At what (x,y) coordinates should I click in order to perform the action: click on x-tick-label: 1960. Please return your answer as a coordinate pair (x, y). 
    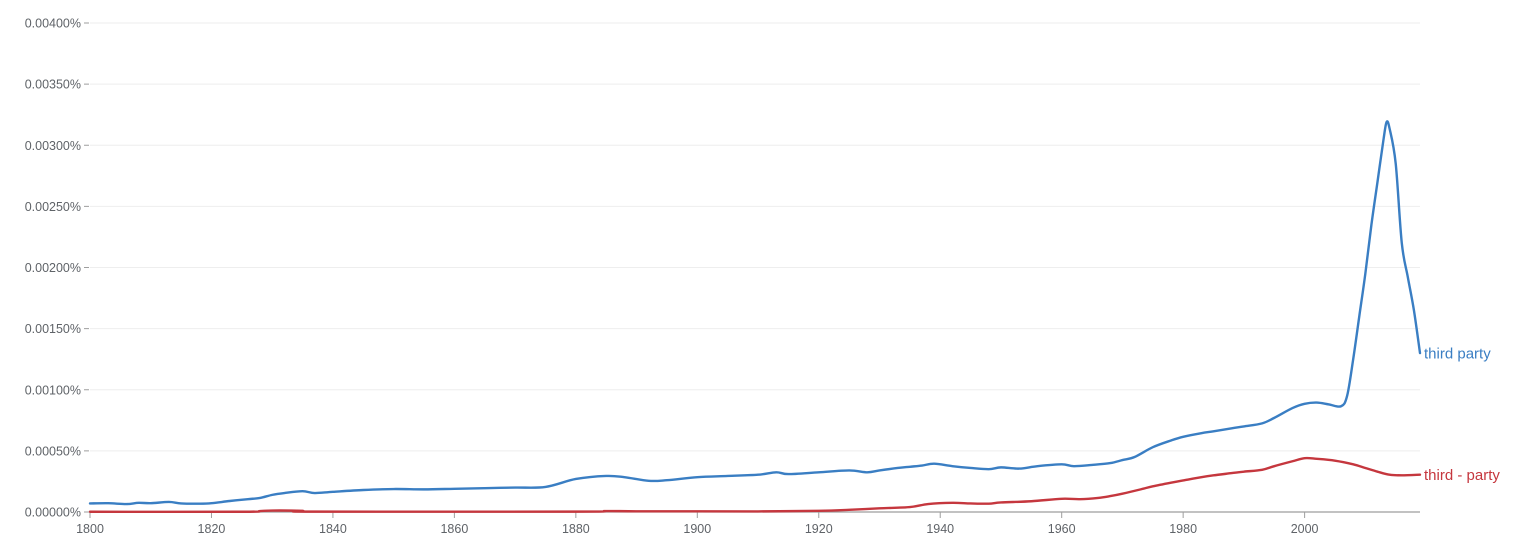
    Looking at the image, I should click on (1062, 529).